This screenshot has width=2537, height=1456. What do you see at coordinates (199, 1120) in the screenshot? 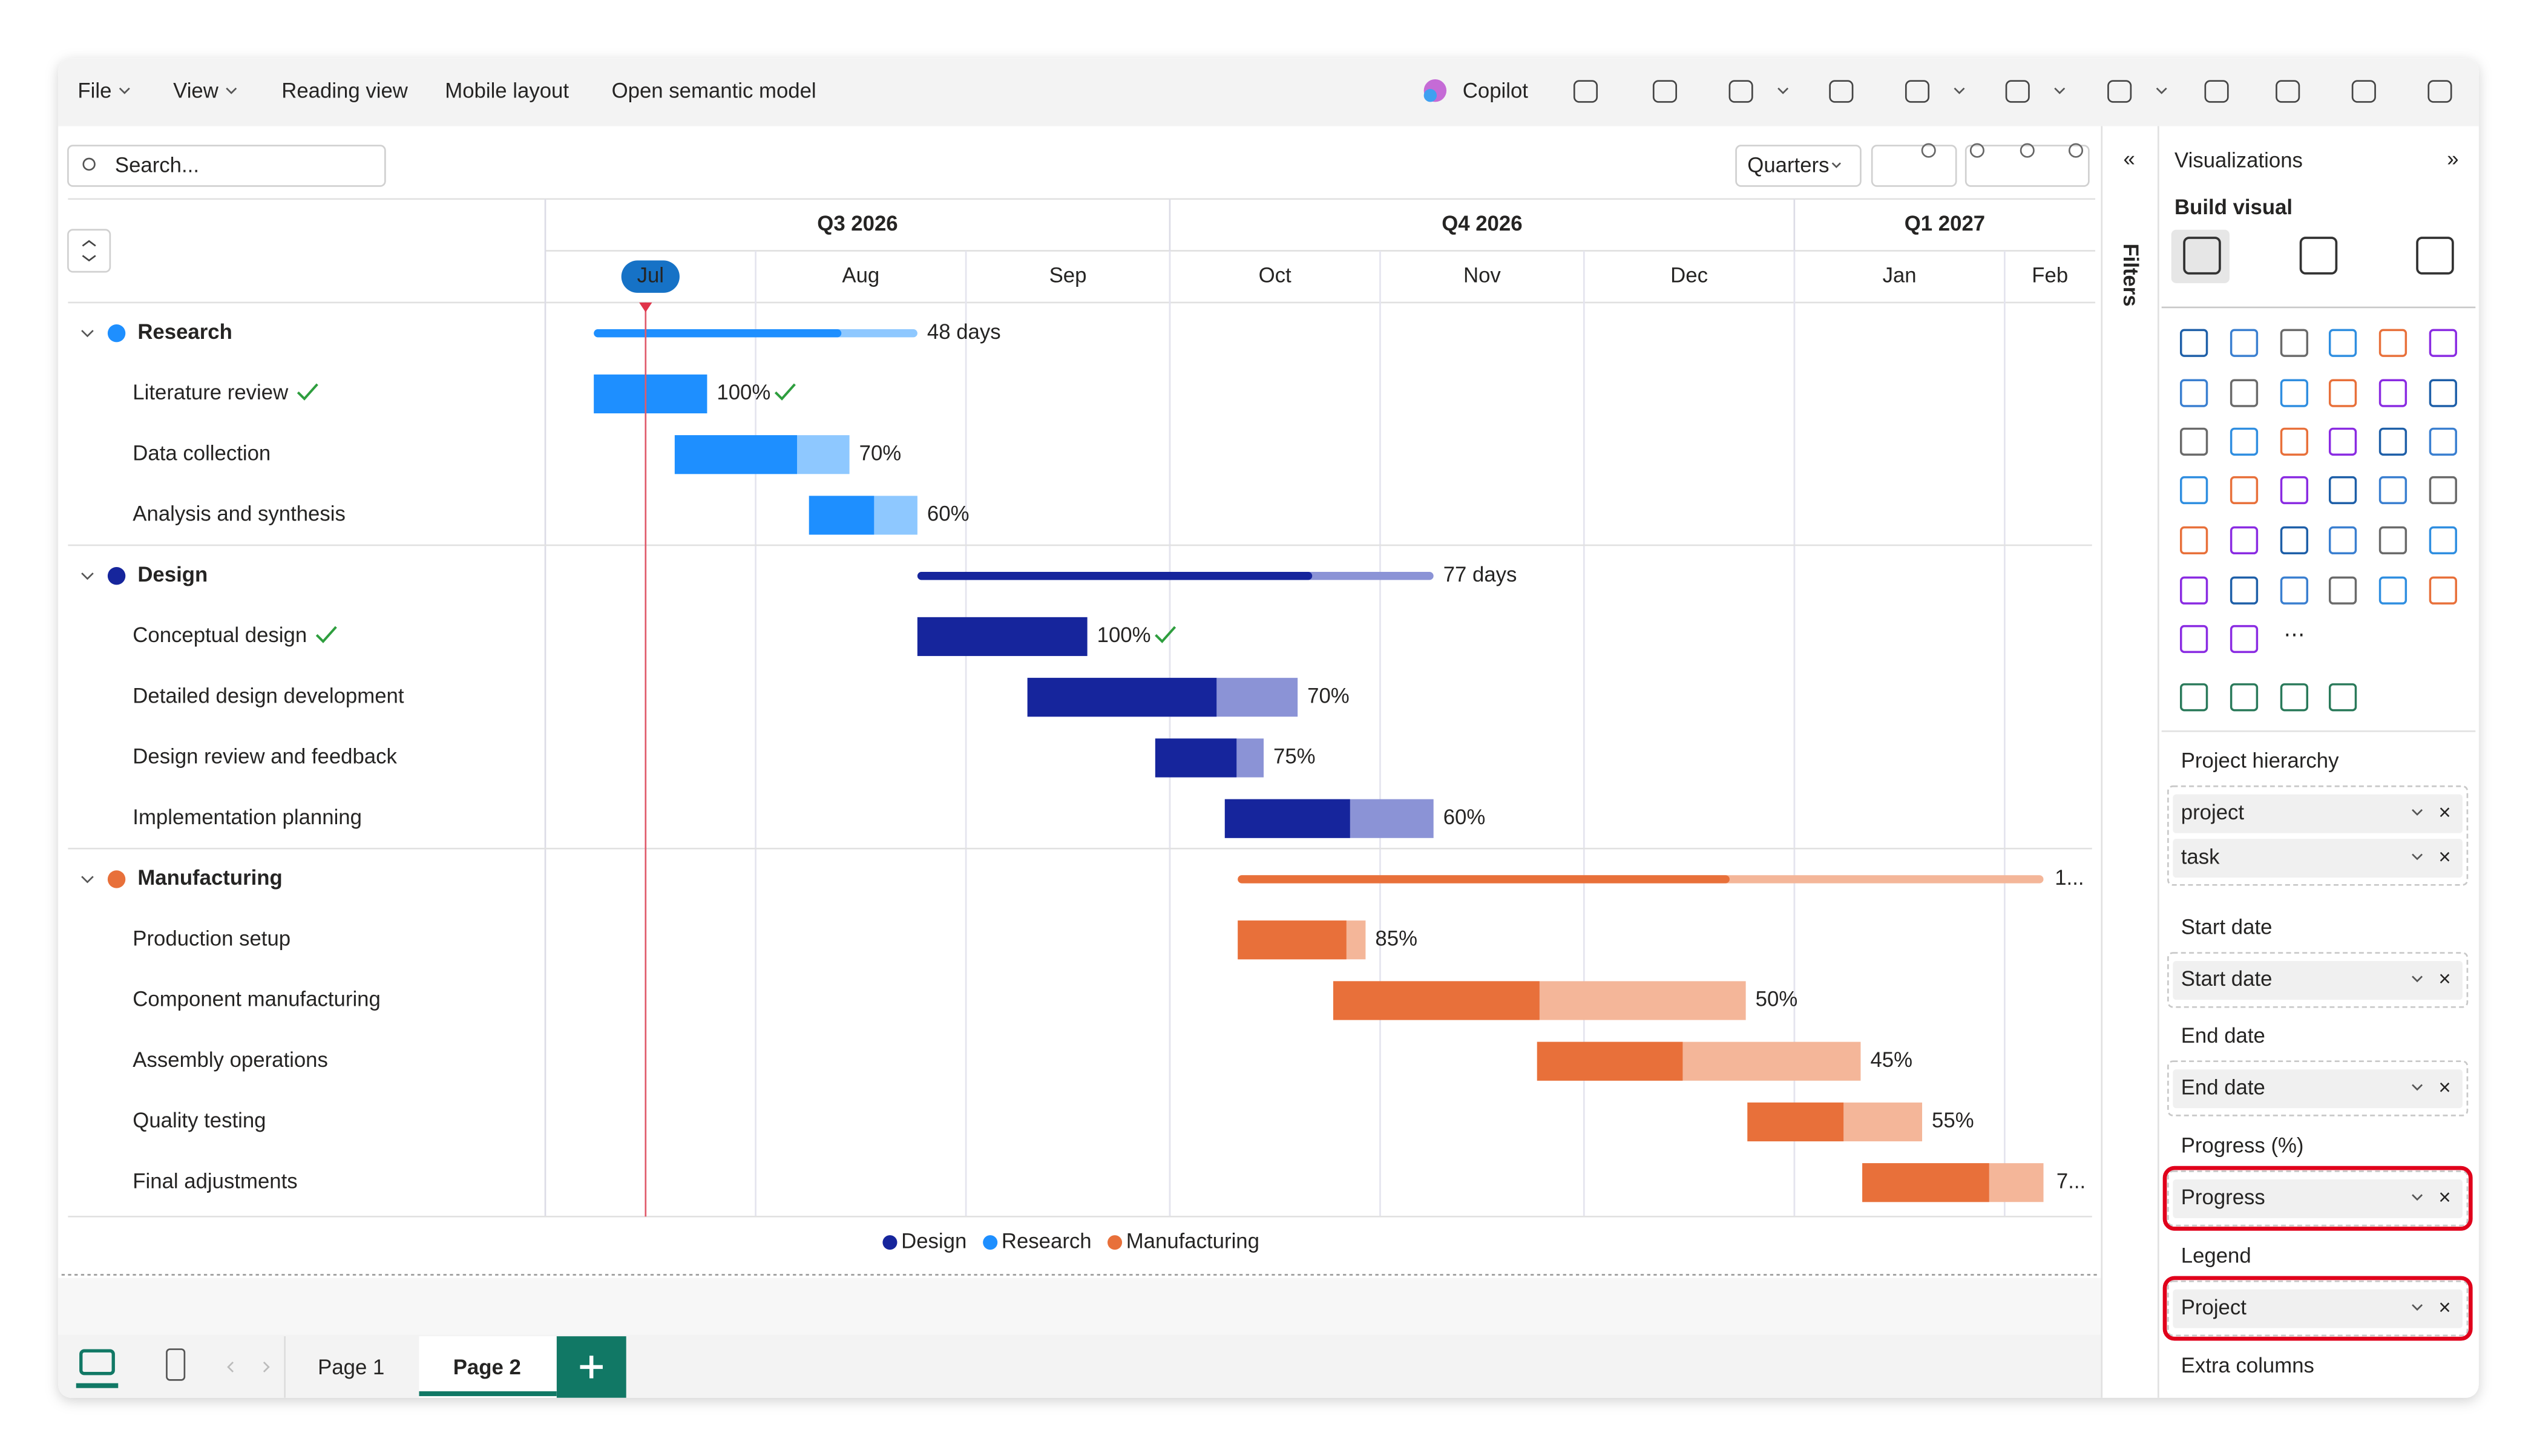
I see `task-name: Quality testing` at bounding box center [199, 1120].